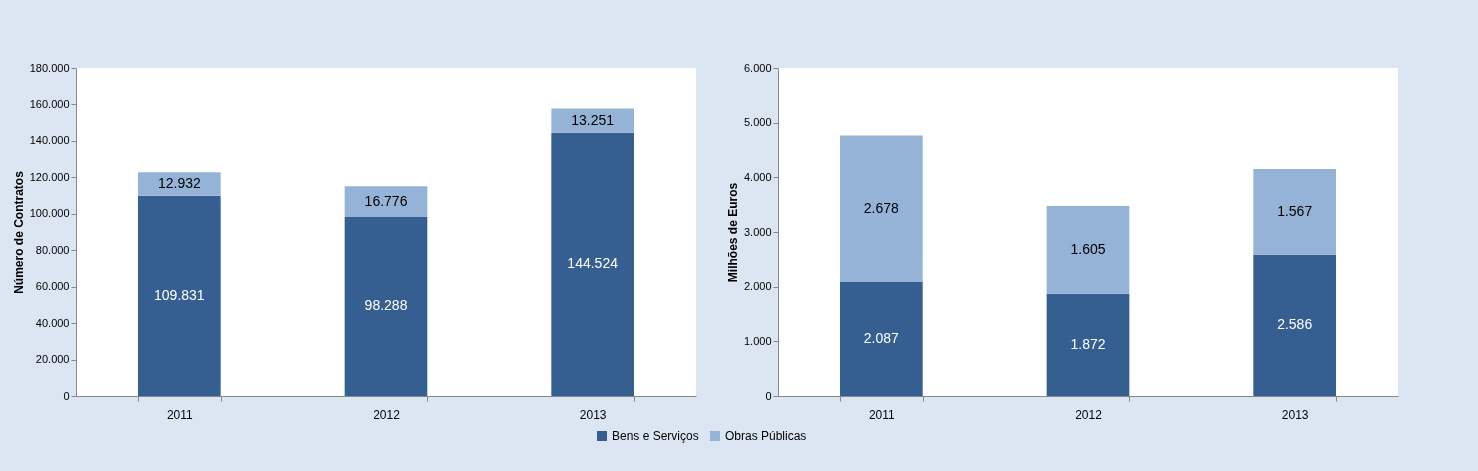 The image size is (1478, 471). I want to click on data-label: 144.524, so click(593, 263).